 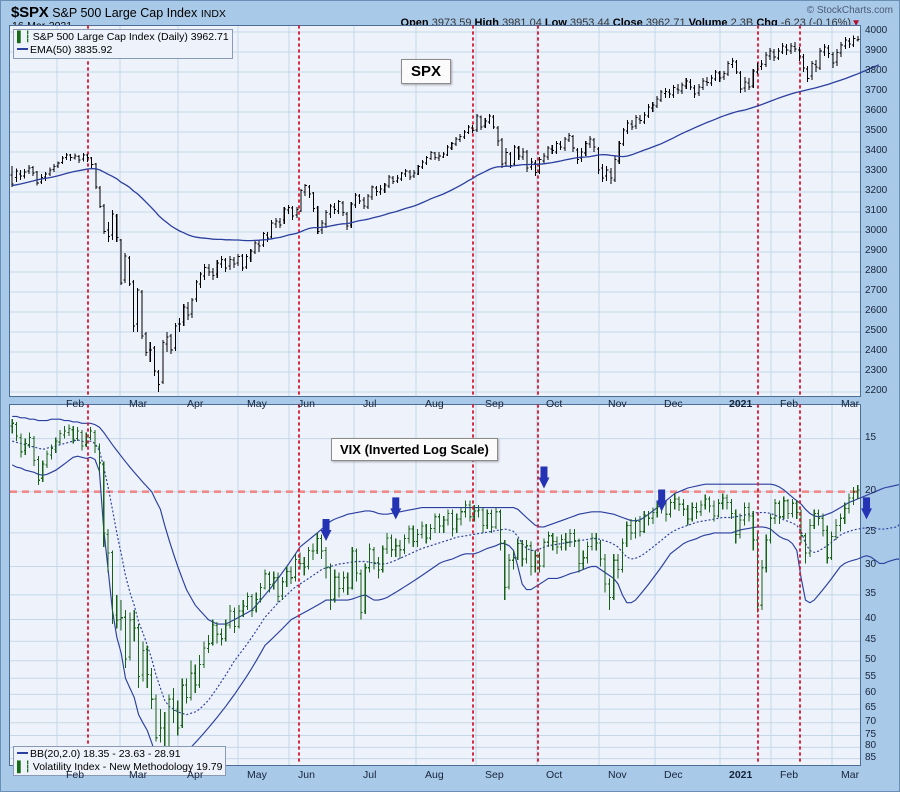 What do you see at coordinates (871, 565) in the screenshot?
I see `vix-y-tick-30: 30` at bounding box center [871, 565].